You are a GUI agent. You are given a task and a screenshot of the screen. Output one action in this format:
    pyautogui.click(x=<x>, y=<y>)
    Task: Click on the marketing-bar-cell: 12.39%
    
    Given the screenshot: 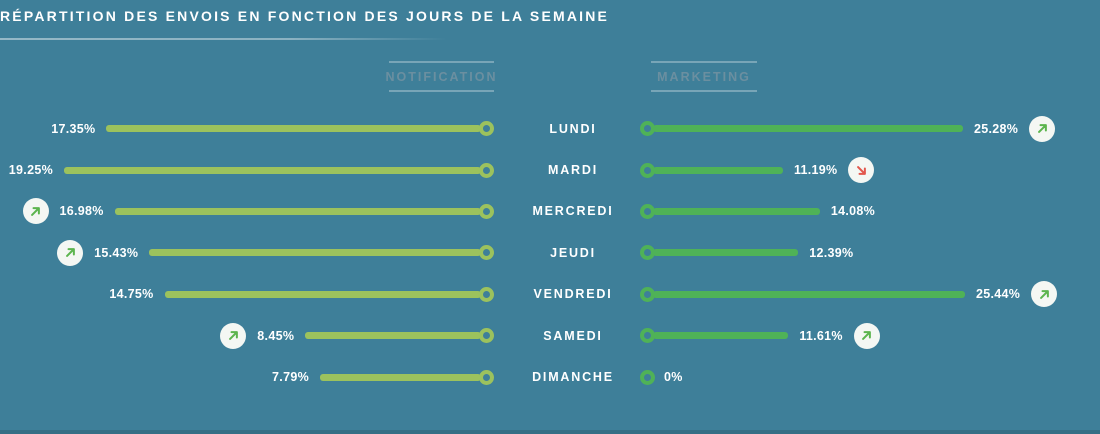 What is the action you would take?
    pyautogui.click(x=864, y=253)
    